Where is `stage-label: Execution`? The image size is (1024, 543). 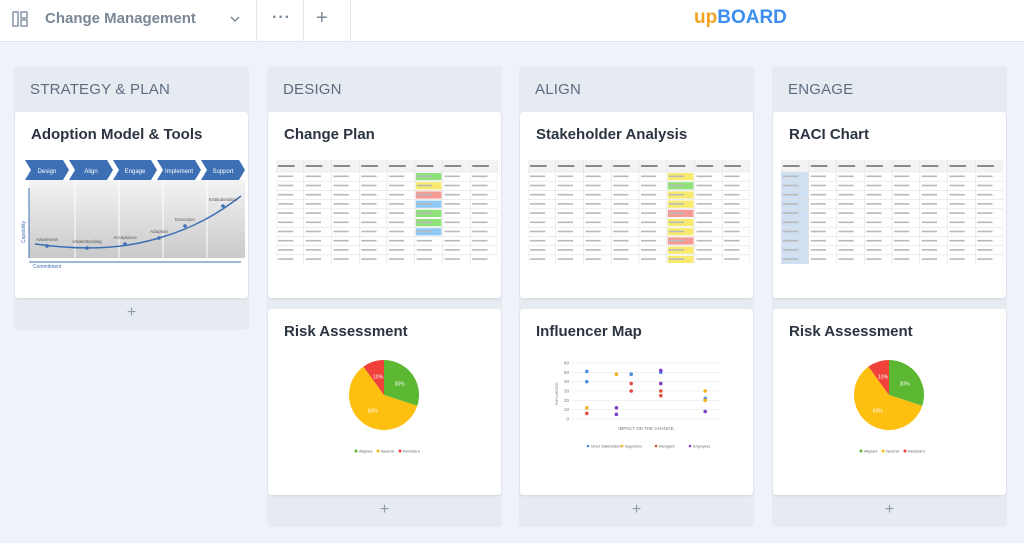
stage-label: Execution is located at coordinates (185, 219).